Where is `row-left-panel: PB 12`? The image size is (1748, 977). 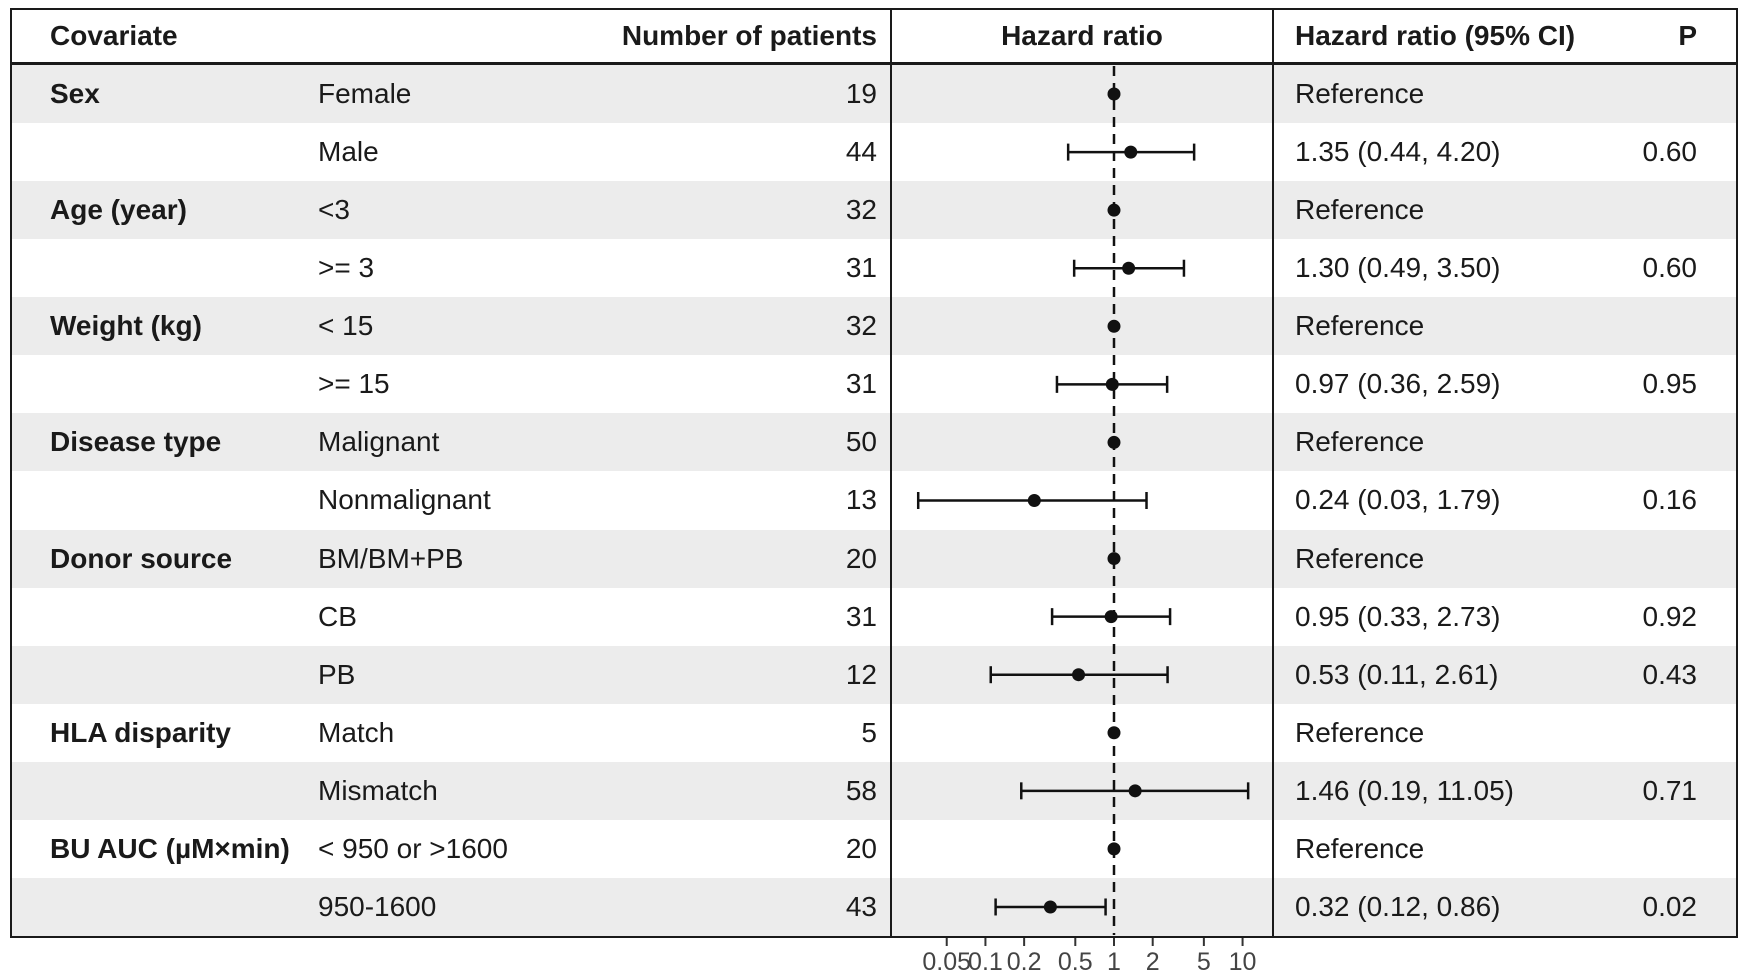 row-left-panel: PB 12 is located at coordinates (451, 675).